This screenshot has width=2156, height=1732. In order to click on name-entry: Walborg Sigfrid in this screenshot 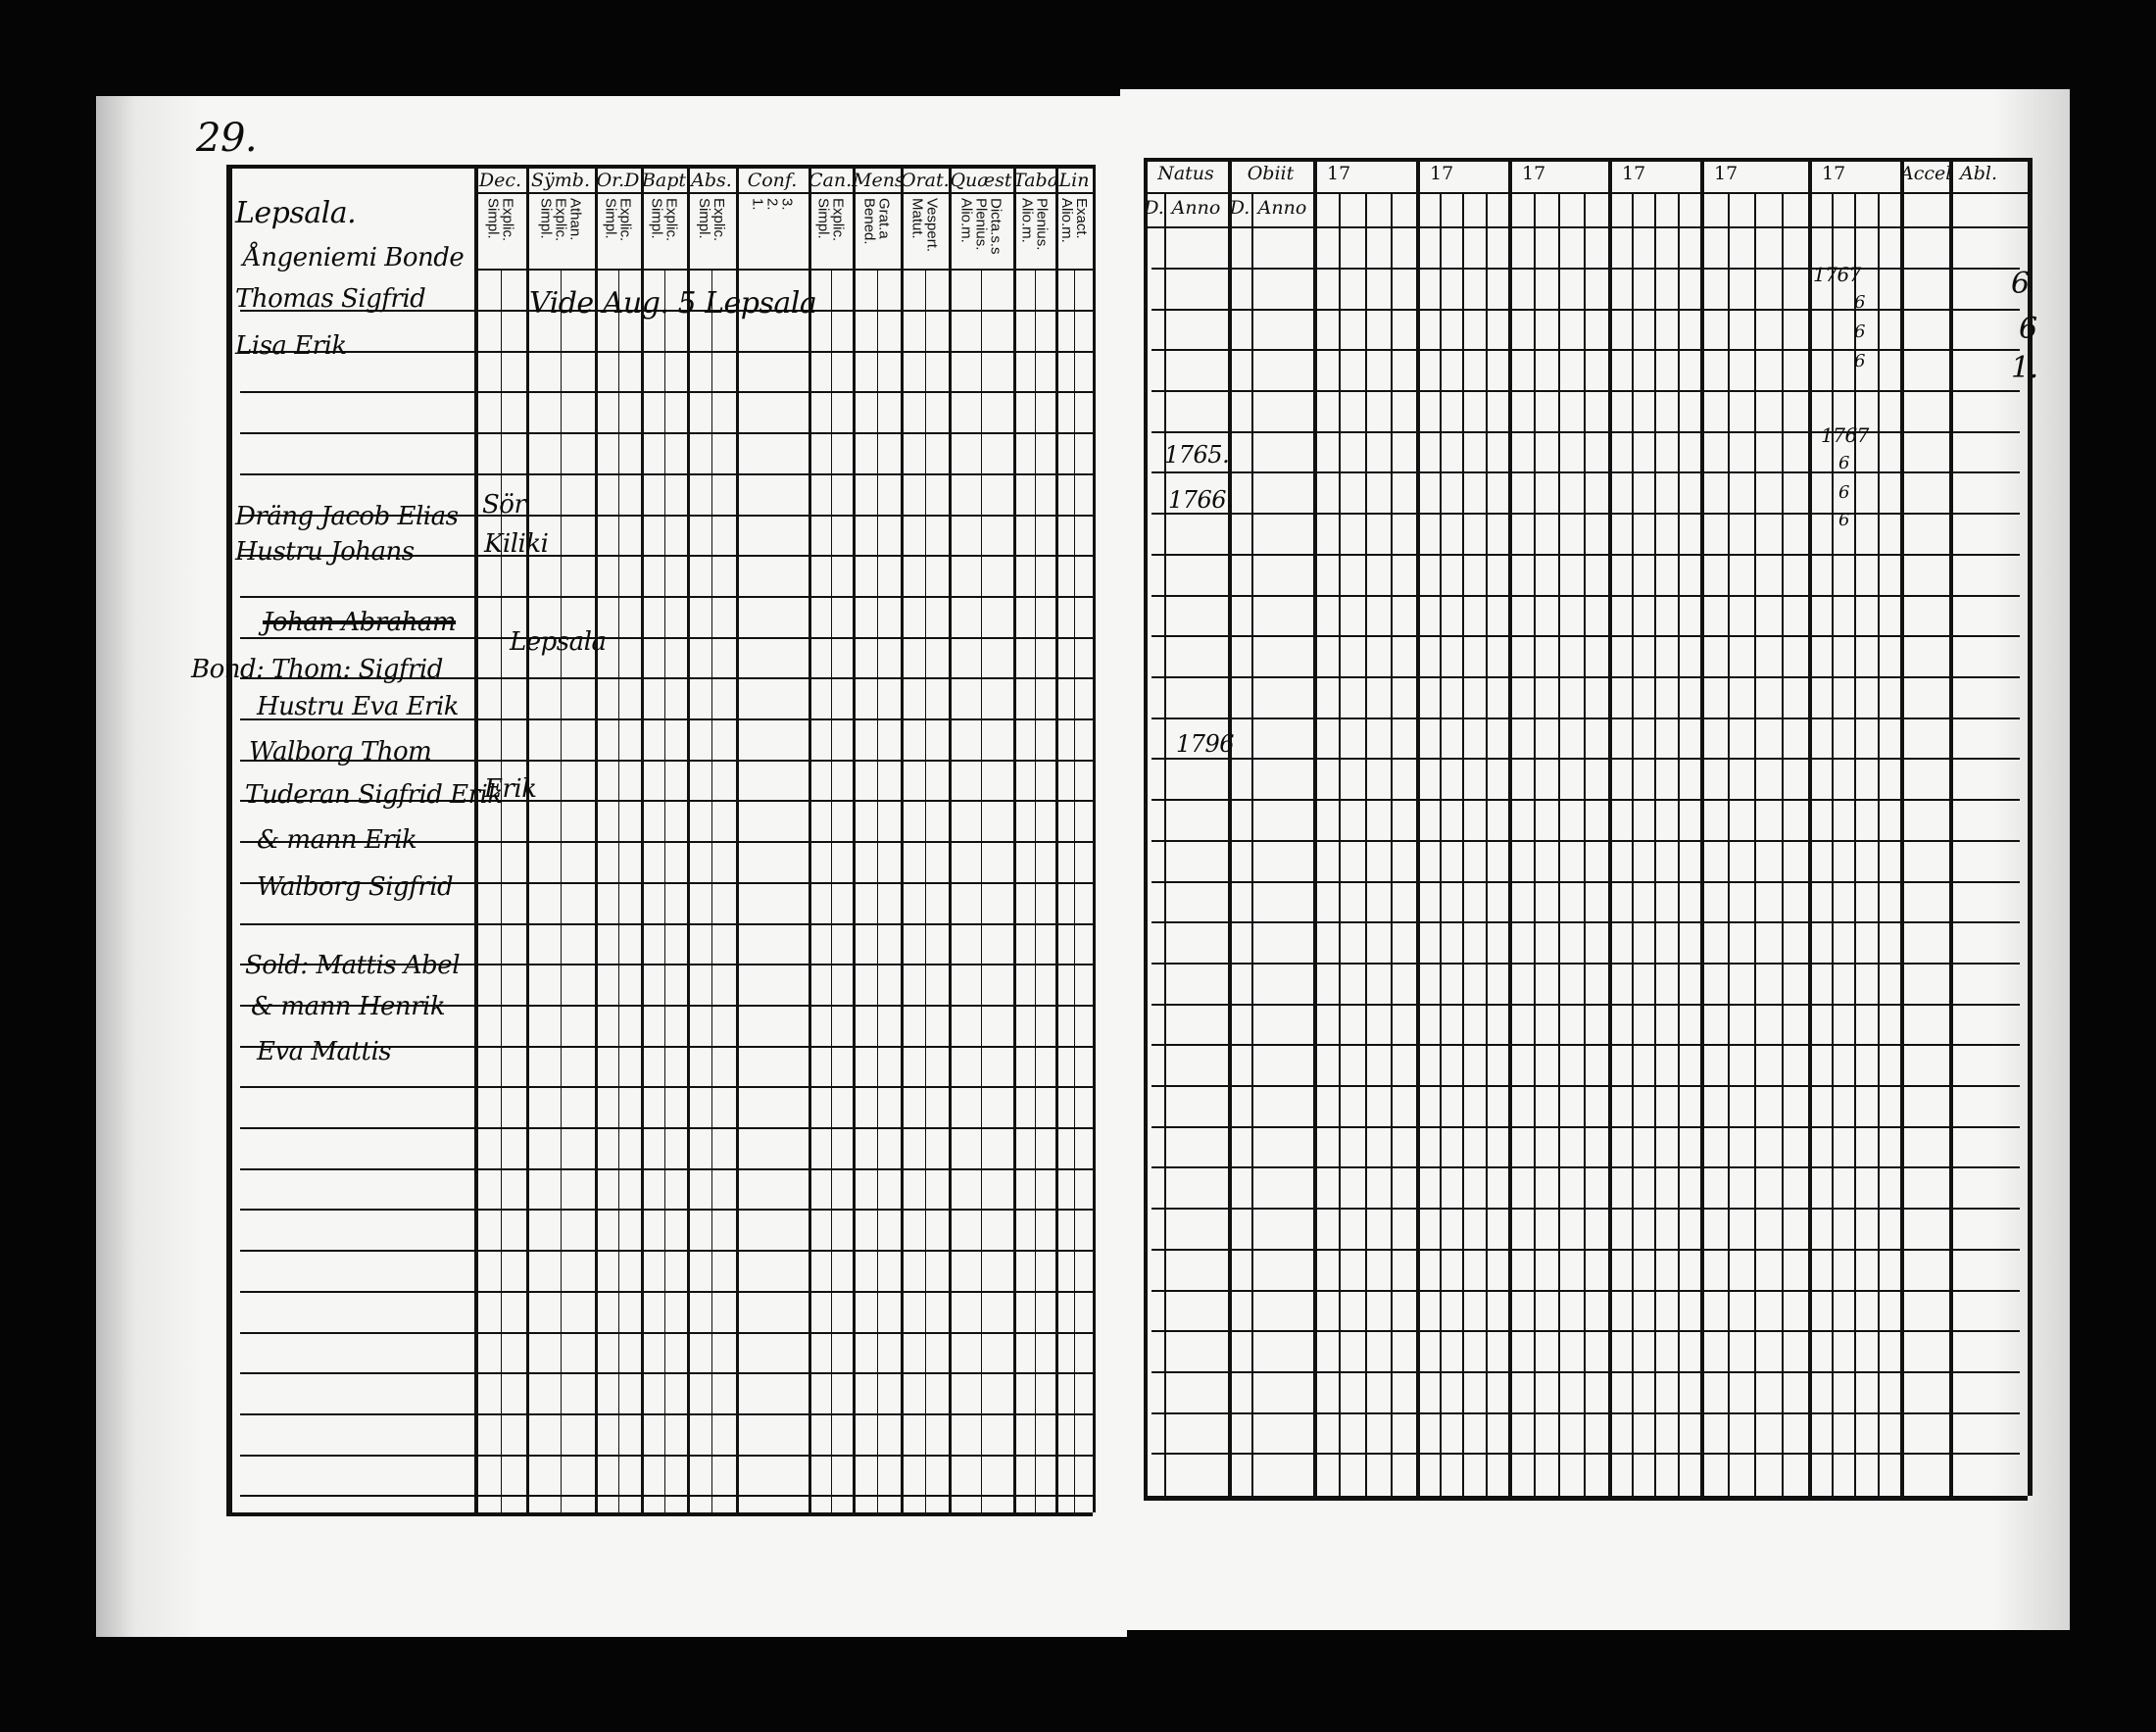, I will do `click(355, 887)`.